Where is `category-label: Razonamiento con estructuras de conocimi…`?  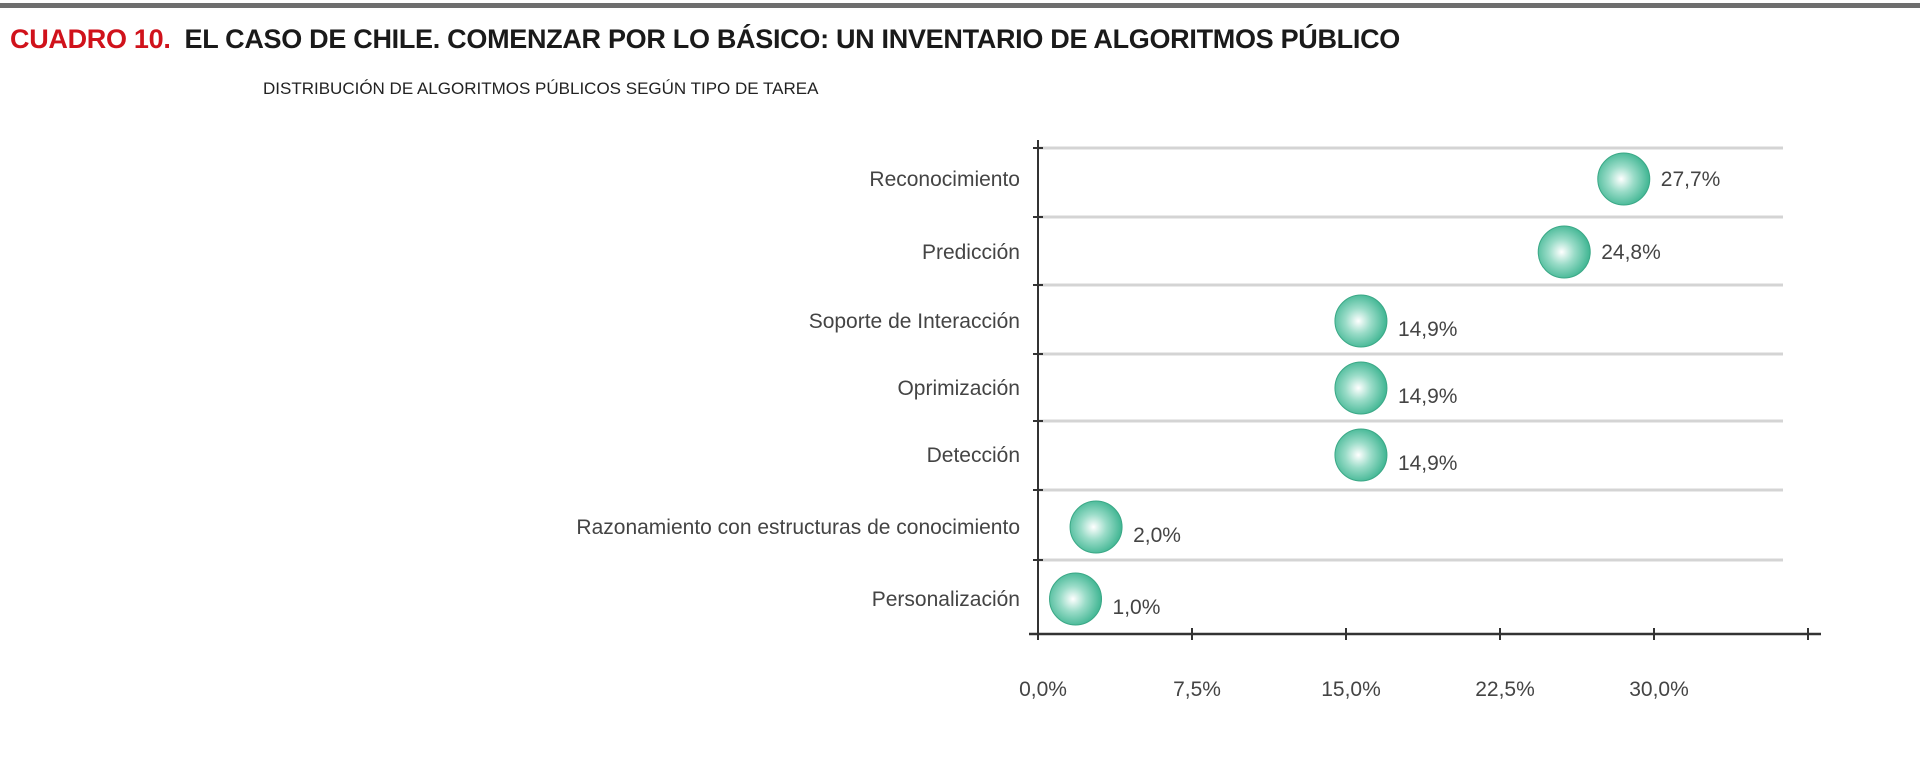
category-label: Razonamiento con estructuras de conocimi… is located at coordinates (798, 527).